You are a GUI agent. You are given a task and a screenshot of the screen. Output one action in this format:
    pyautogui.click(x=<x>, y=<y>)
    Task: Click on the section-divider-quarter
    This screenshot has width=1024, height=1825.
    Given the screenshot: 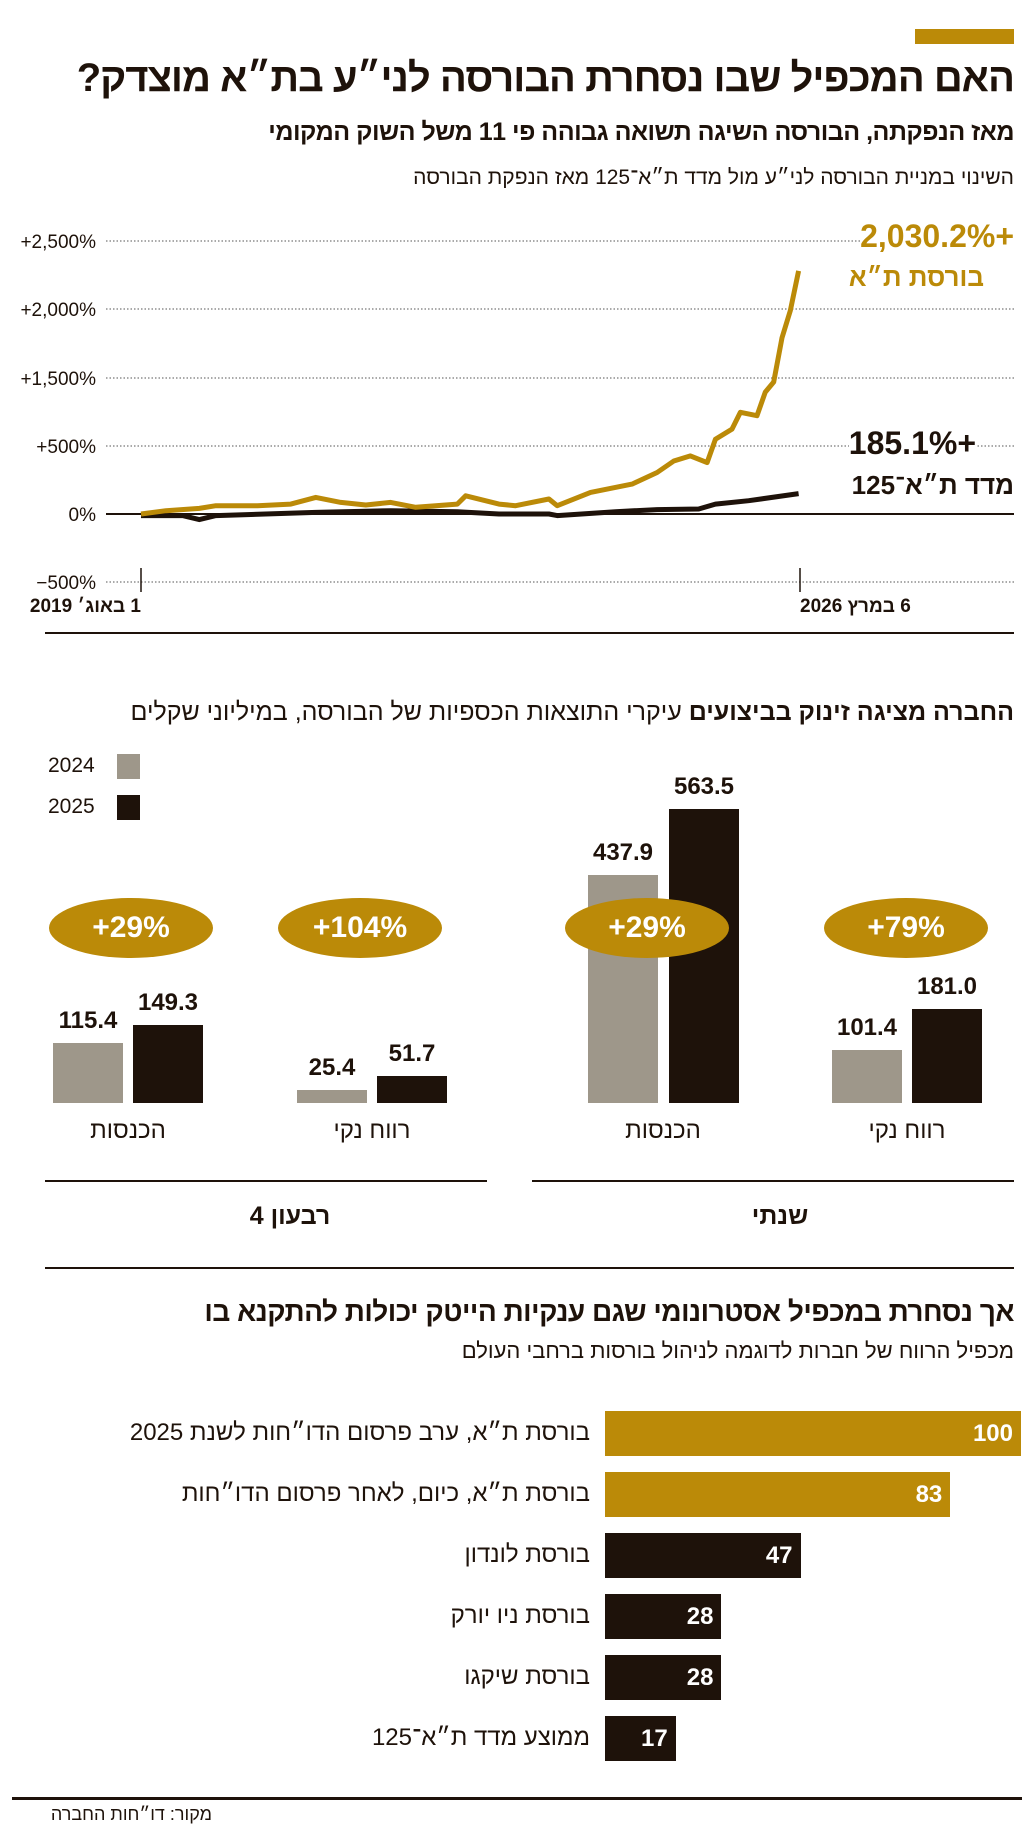 What is the action you would take?
    pyautogui.click(x=266, y=1181)
    